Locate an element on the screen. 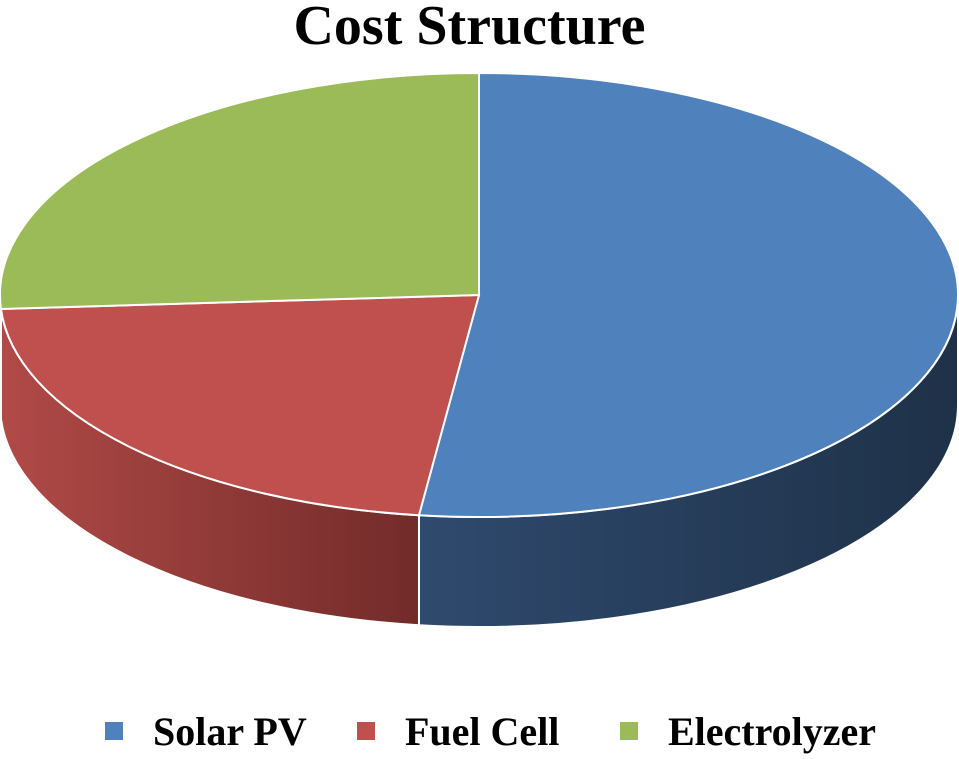  legend-label-electrolyzer: Electrolyzer is located at coordinates (772, 731).